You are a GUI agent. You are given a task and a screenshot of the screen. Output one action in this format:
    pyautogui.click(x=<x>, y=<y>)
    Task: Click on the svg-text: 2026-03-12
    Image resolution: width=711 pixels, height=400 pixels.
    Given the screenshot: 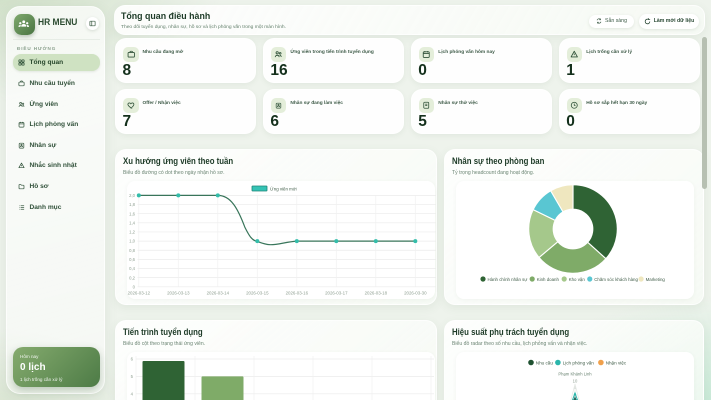 What is the action you would take?
    pyautogui.click(x=139, y=292)
    